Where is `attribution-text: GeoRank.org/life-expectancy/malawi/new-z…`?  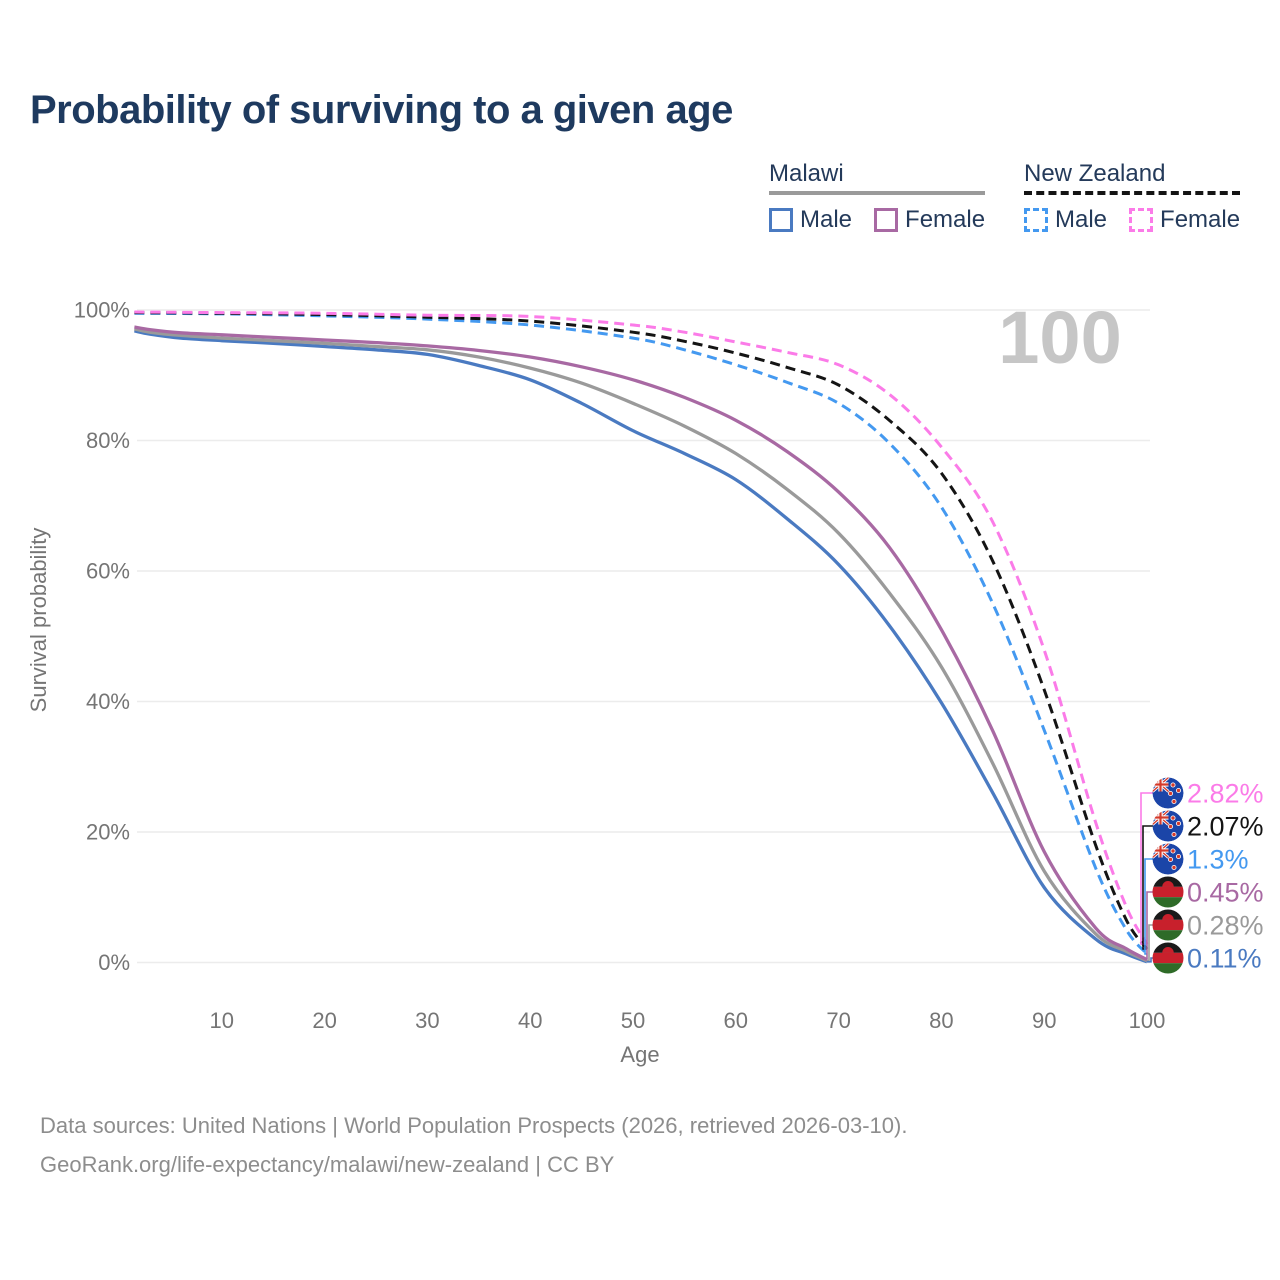
attribution-text: GeoRank.org/life-expectancy/malawi/new-z… is located at coordinates (327, 1164).